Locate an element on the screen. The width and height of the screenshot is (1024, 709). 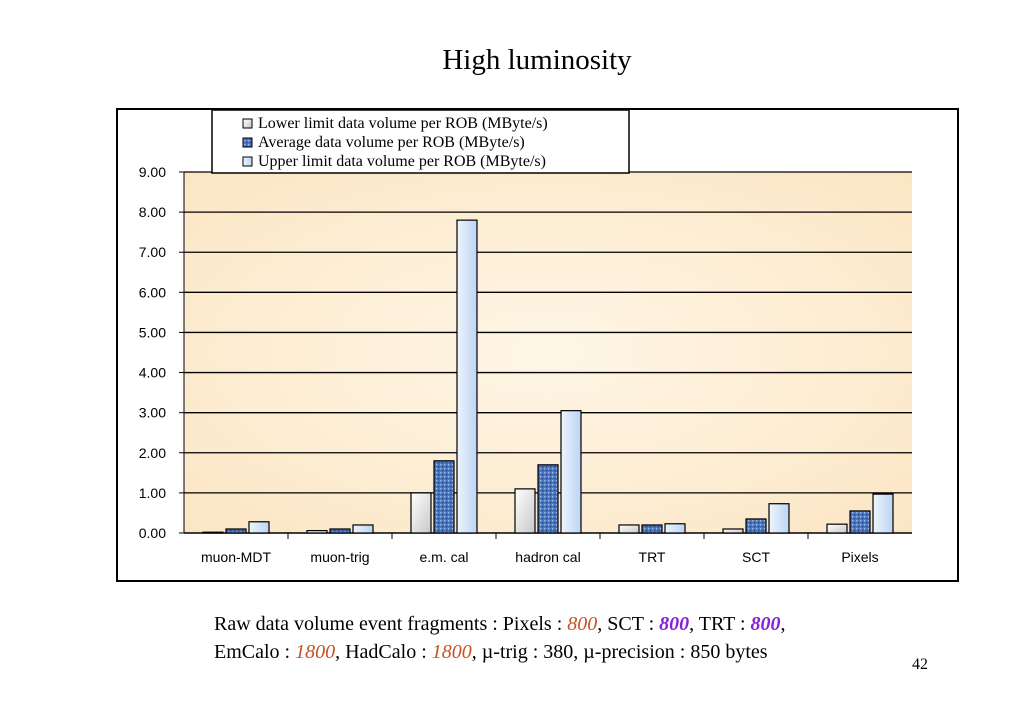
x-tick-label: SCT is located at coordinates (756, 557).